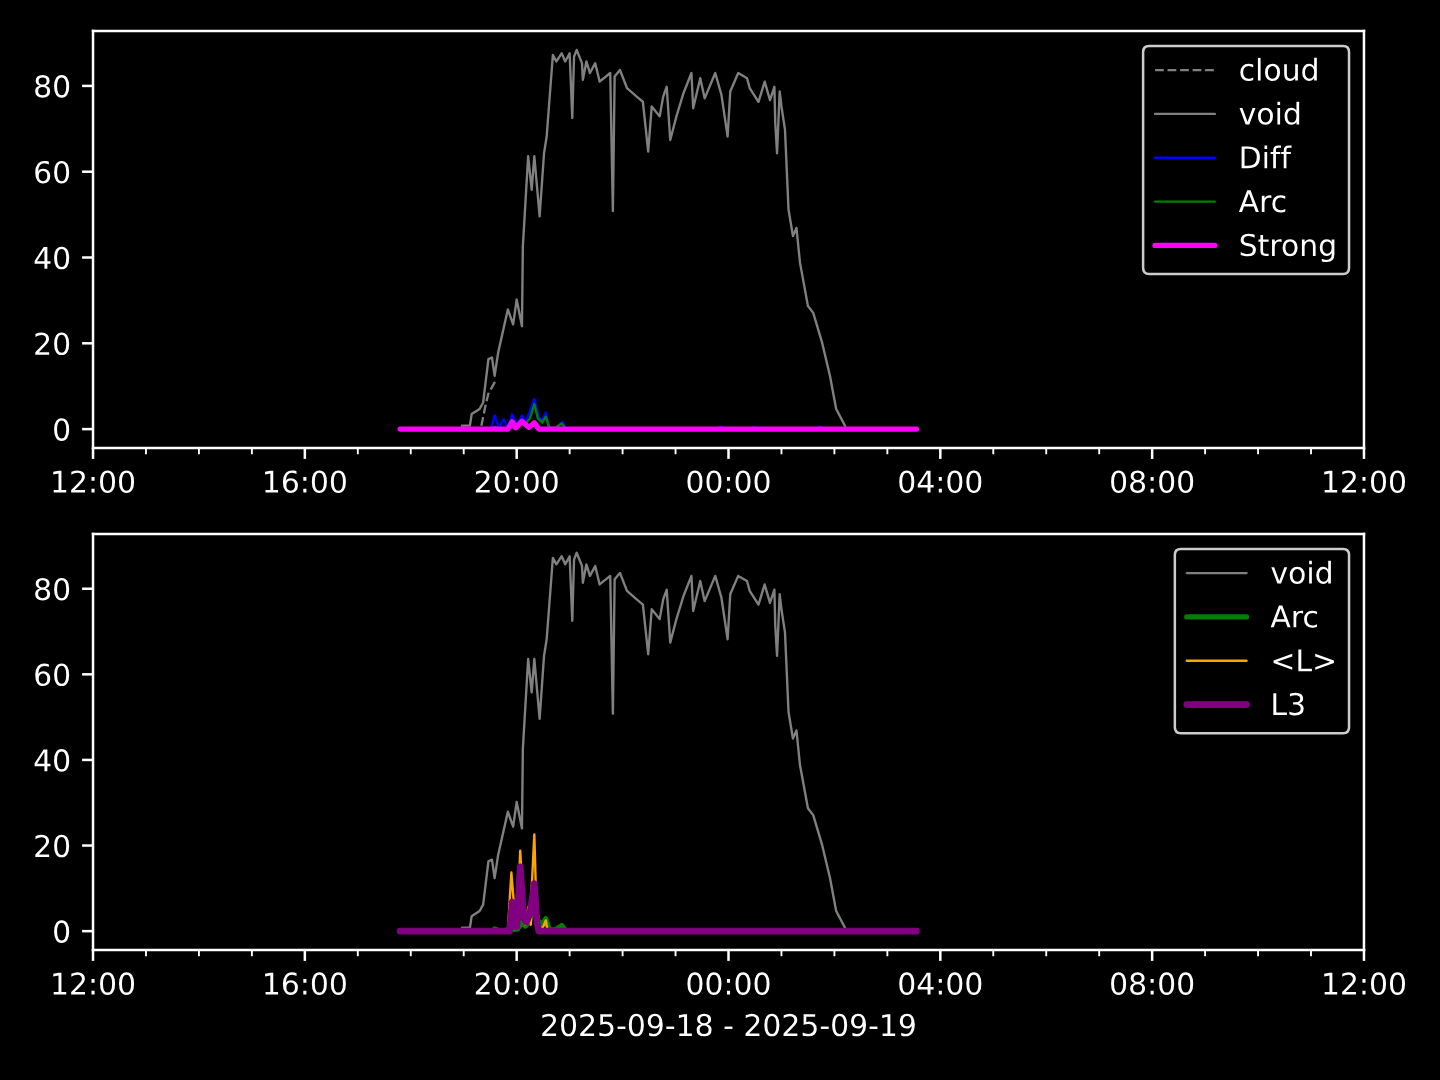  I want to click on legend-label: cloud, so click(1278, 69).